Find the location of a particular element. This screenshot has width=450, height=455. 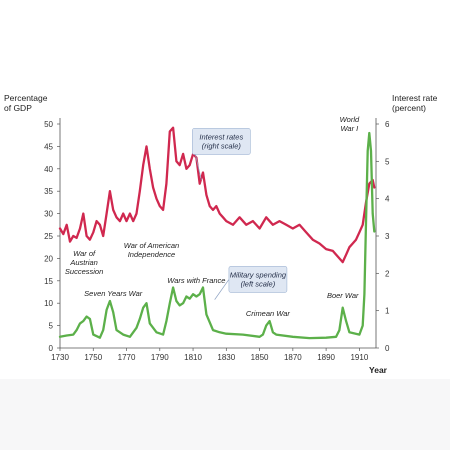

left-tick-label: 0 is located at coordinates (51, 348).